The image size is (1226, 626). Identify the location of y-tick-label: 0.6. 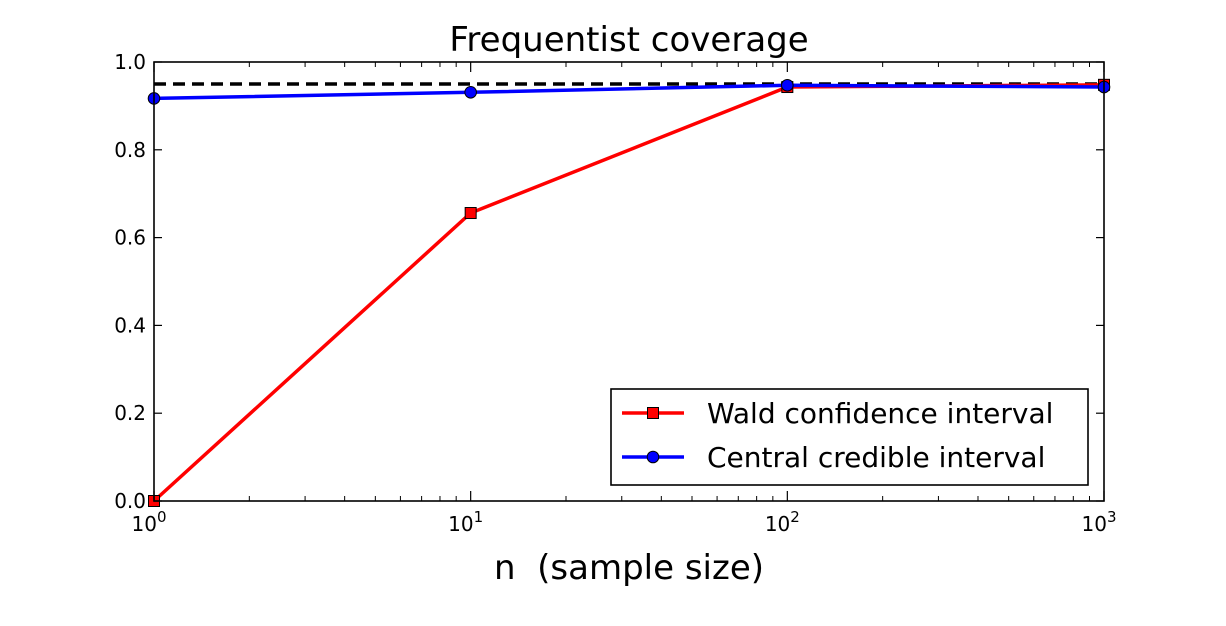
(130, 238).